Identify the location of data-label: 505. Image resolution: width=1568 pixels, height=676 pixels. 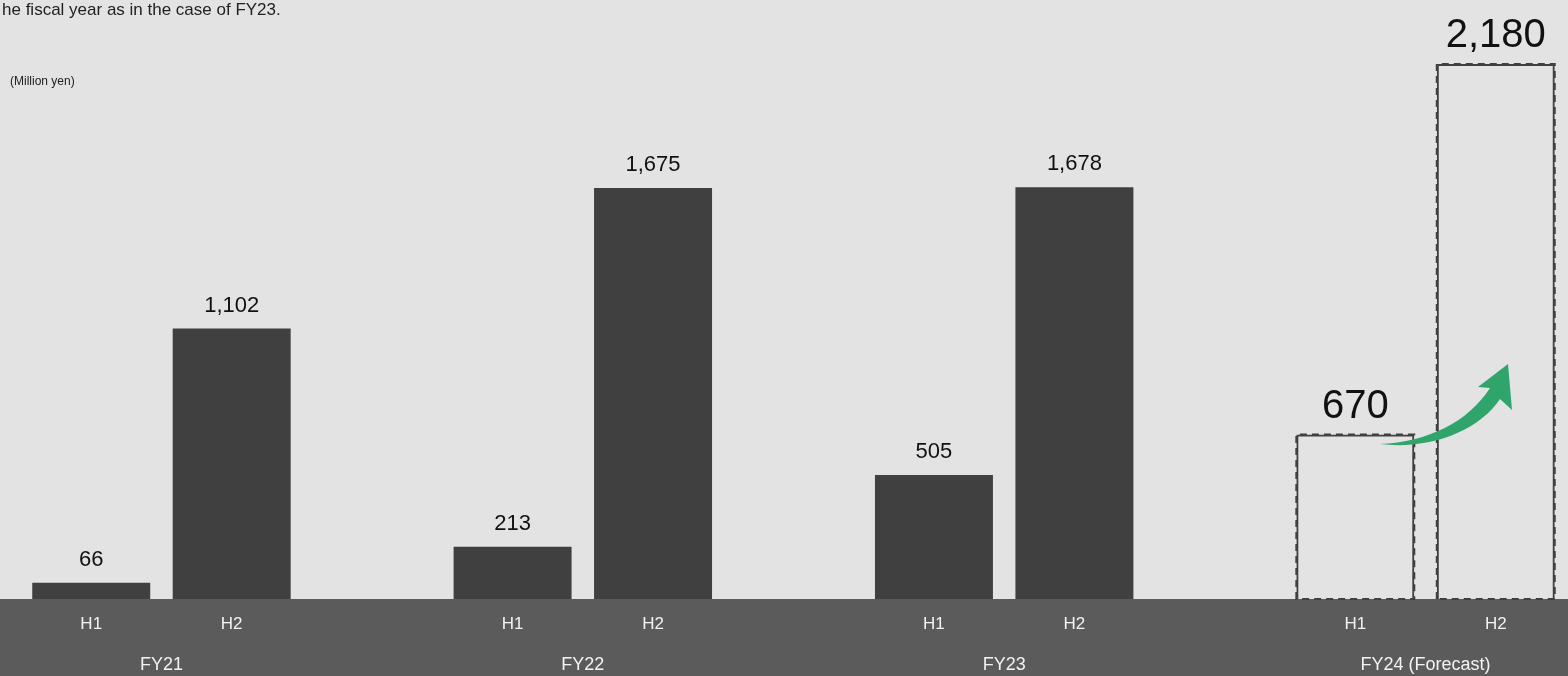
(934, 451).